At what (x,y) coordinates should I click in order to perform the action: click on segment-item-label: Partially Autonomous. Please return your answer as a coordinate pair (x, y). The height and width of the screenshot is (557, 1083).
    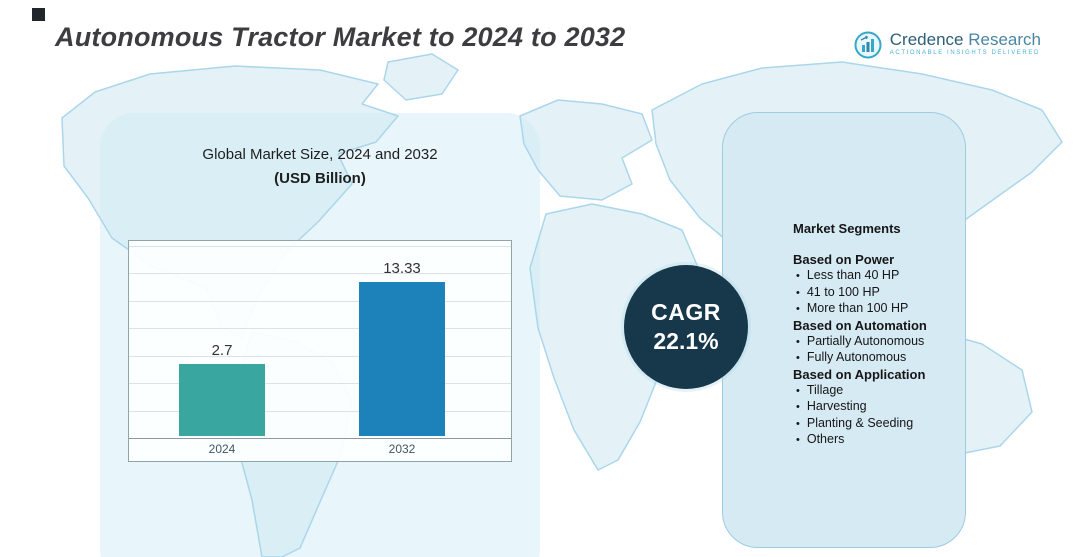
    Looking at the image, I should click on (865, 340).